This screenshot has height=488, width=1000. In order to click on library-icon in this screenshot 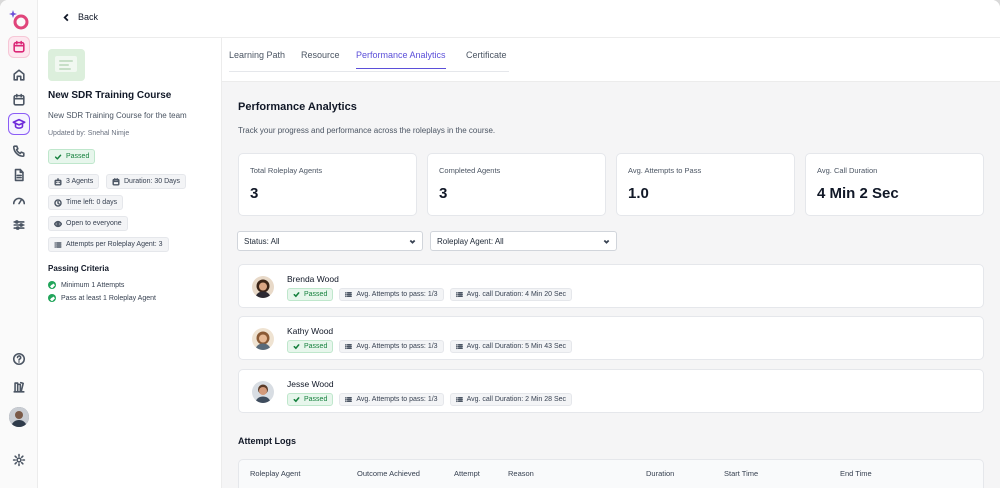, I will do `click(19, 387)`.